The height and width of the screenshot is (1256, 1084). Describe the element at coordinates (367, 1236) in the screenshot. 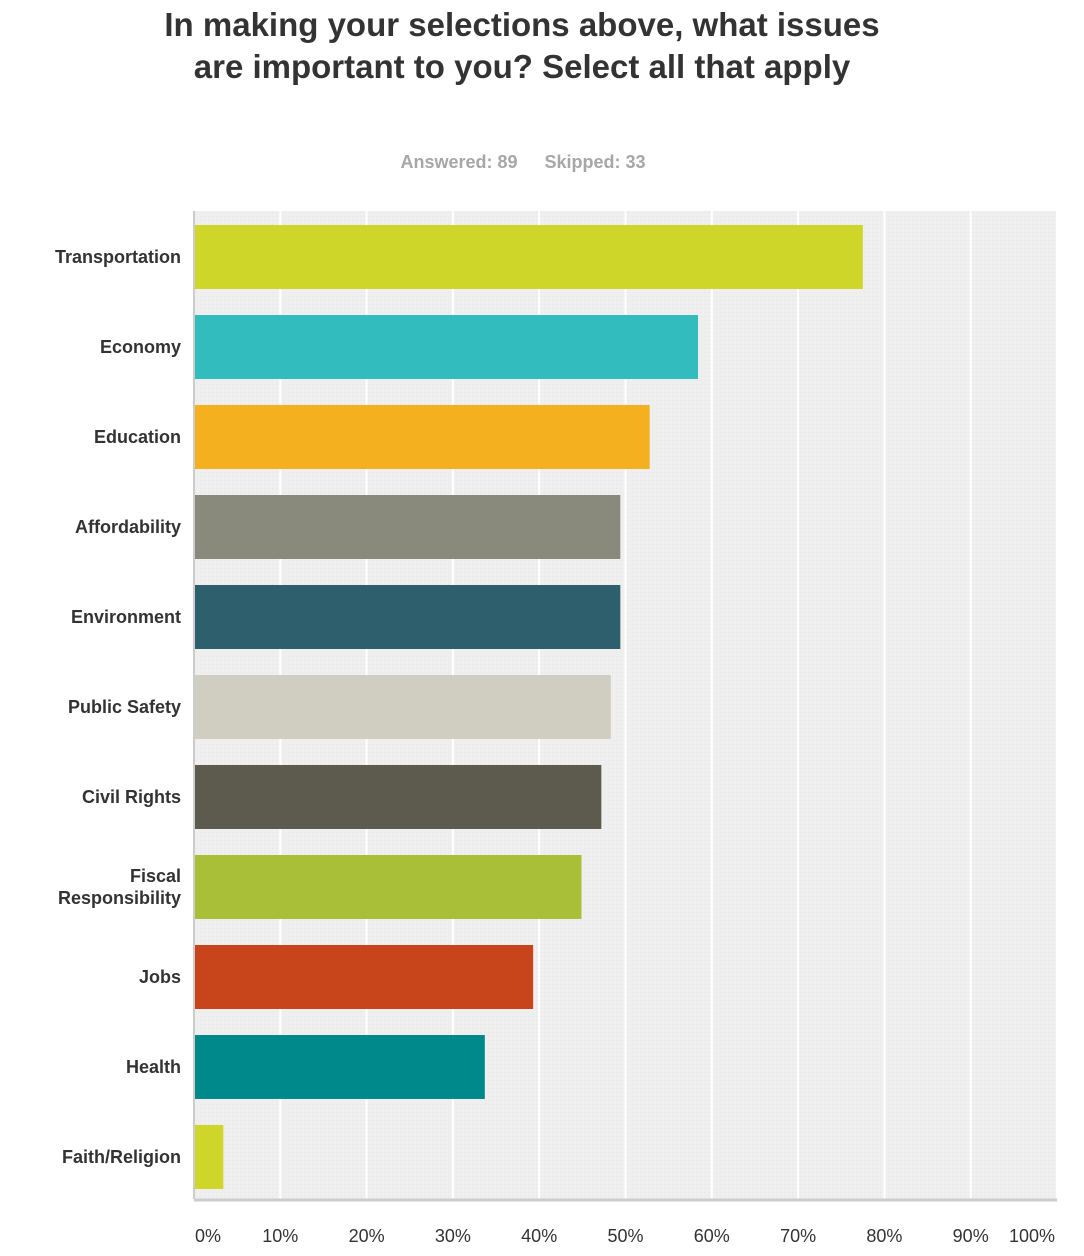

I see `x-tick-label: 20%` at that location.